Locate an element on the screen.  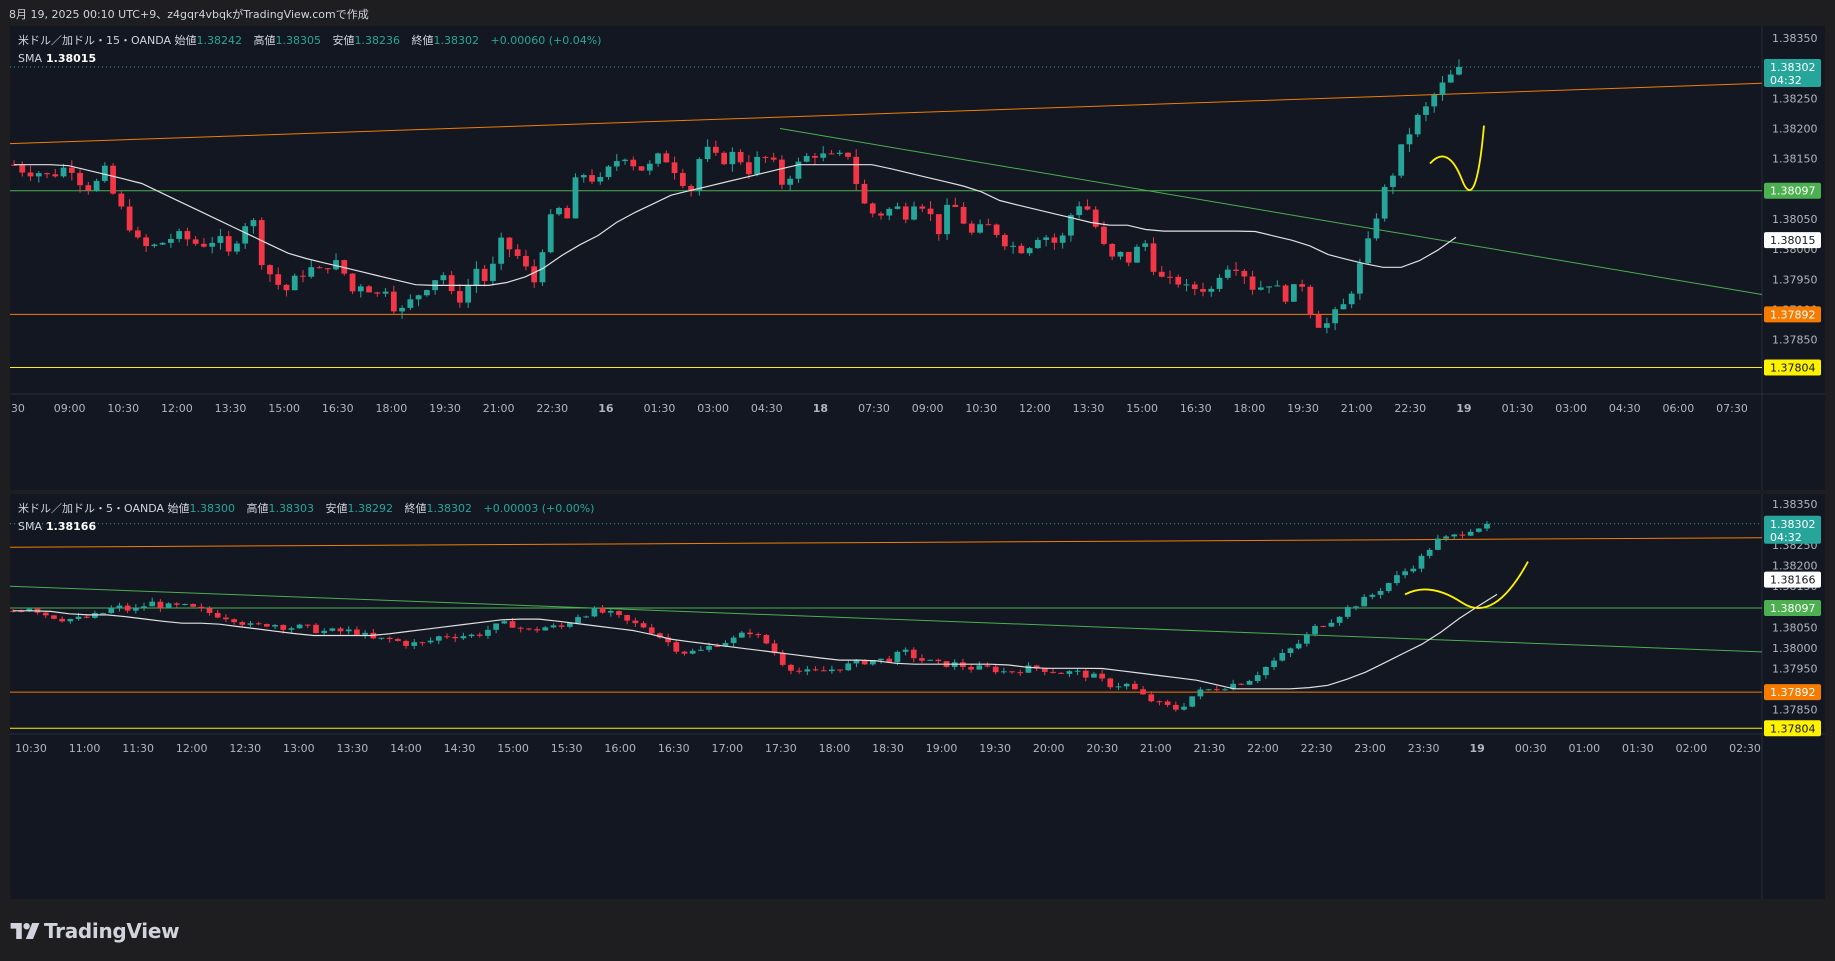
price-label: 1.38302 is located at coordinates (1793, 67).